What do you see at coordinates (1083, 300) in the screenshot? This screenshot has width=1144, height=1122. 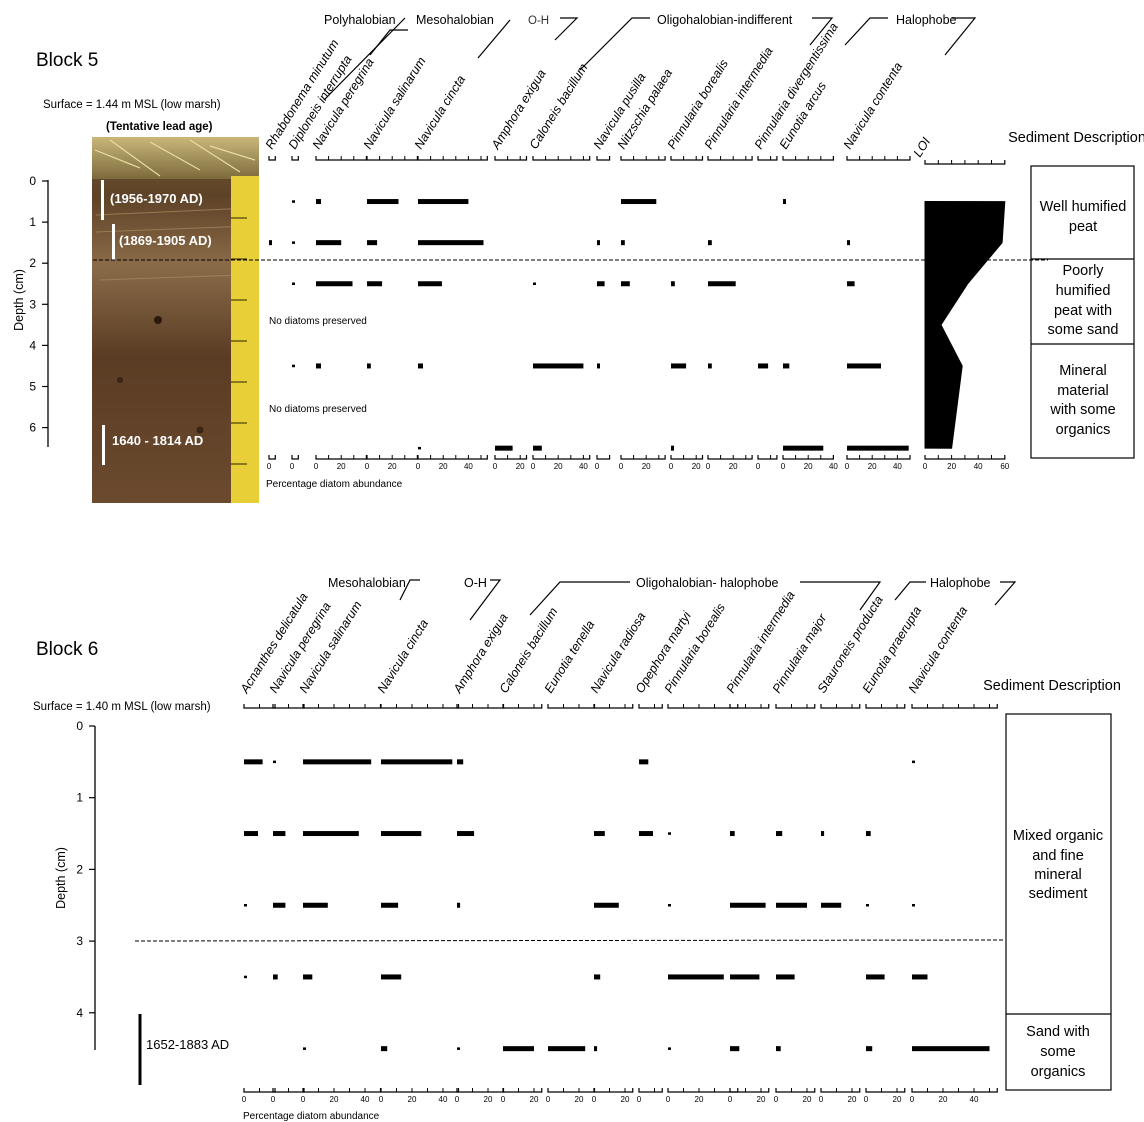 I see `sediment-poorly-humified-peat: Poorly humified peat with some sand` at bounding box center [1083, 300].